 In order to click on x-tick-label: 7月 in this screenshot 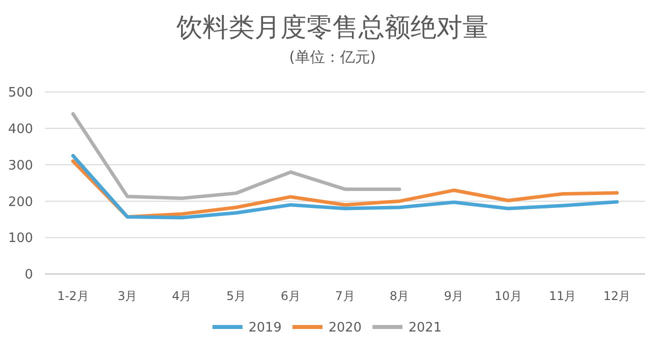, I will do `click(345, 296)`.